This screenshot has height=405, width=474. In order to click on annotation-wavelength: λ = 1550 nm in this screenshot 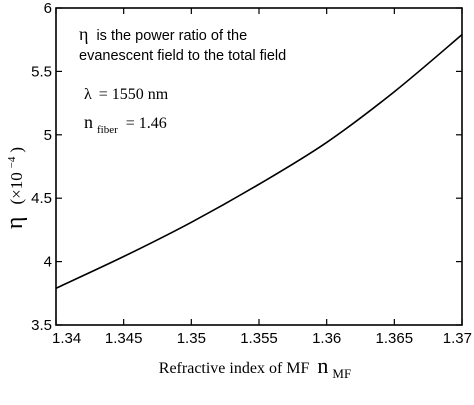, I will do `click(126, 94)`.